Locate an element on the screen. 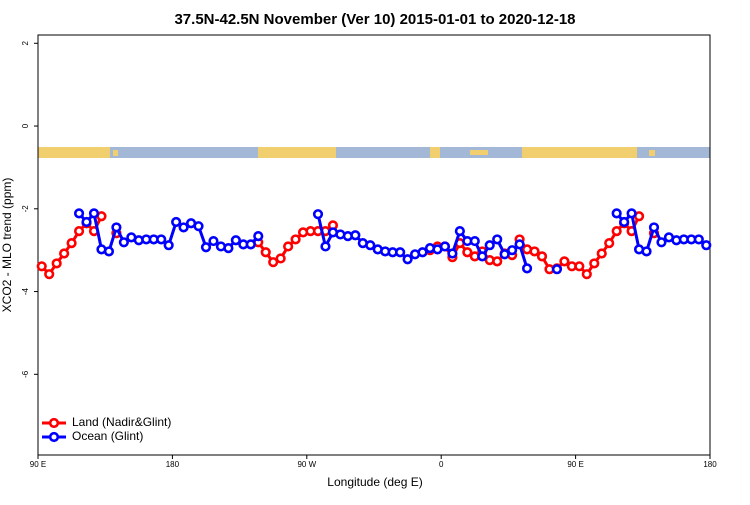 The width and height of the screenshot is (750, 505). y-tick-label: -4 is located at coordinates (25, 291).